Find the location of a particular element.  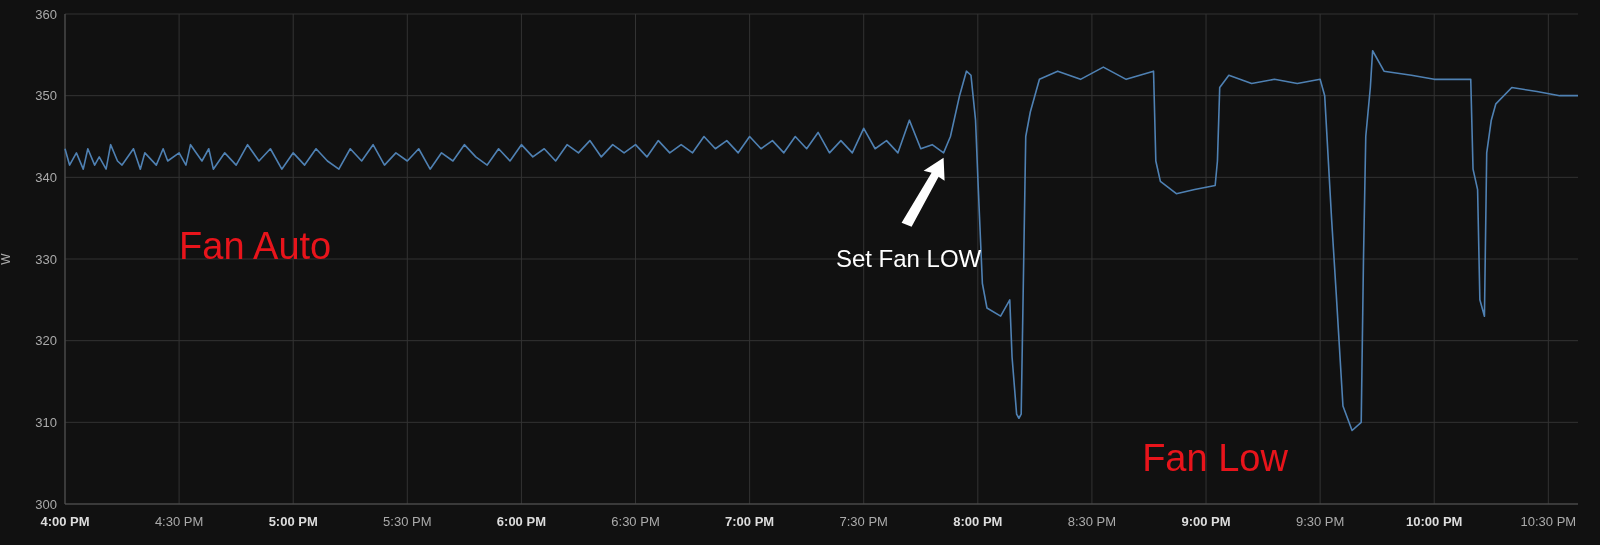

y-tick-label: 310 is located at coordinates (46, 422).